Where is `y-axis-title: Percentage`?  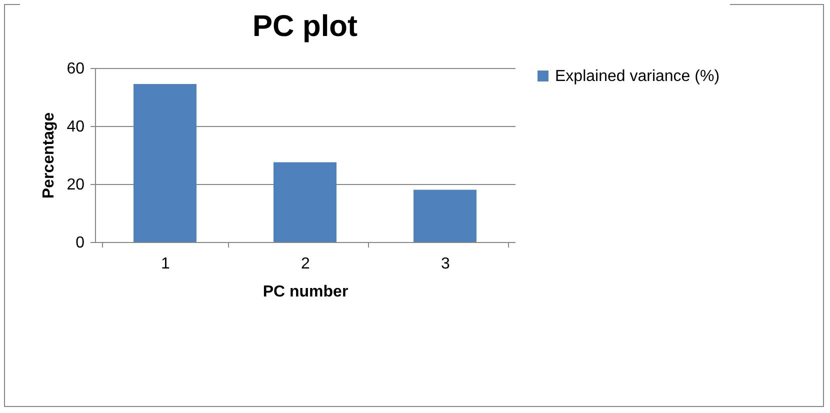
y-axis-title: Percentage is located at coordinates (49, 155).